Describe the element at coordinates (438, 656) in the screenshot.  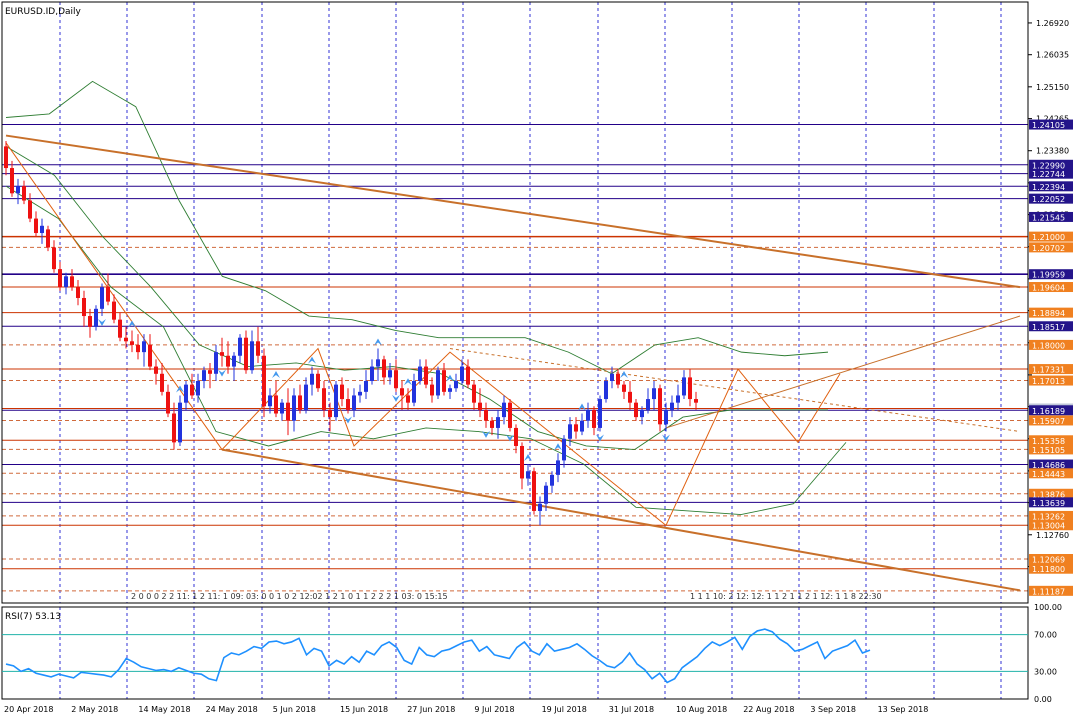
I see `rsi-line` at that location.